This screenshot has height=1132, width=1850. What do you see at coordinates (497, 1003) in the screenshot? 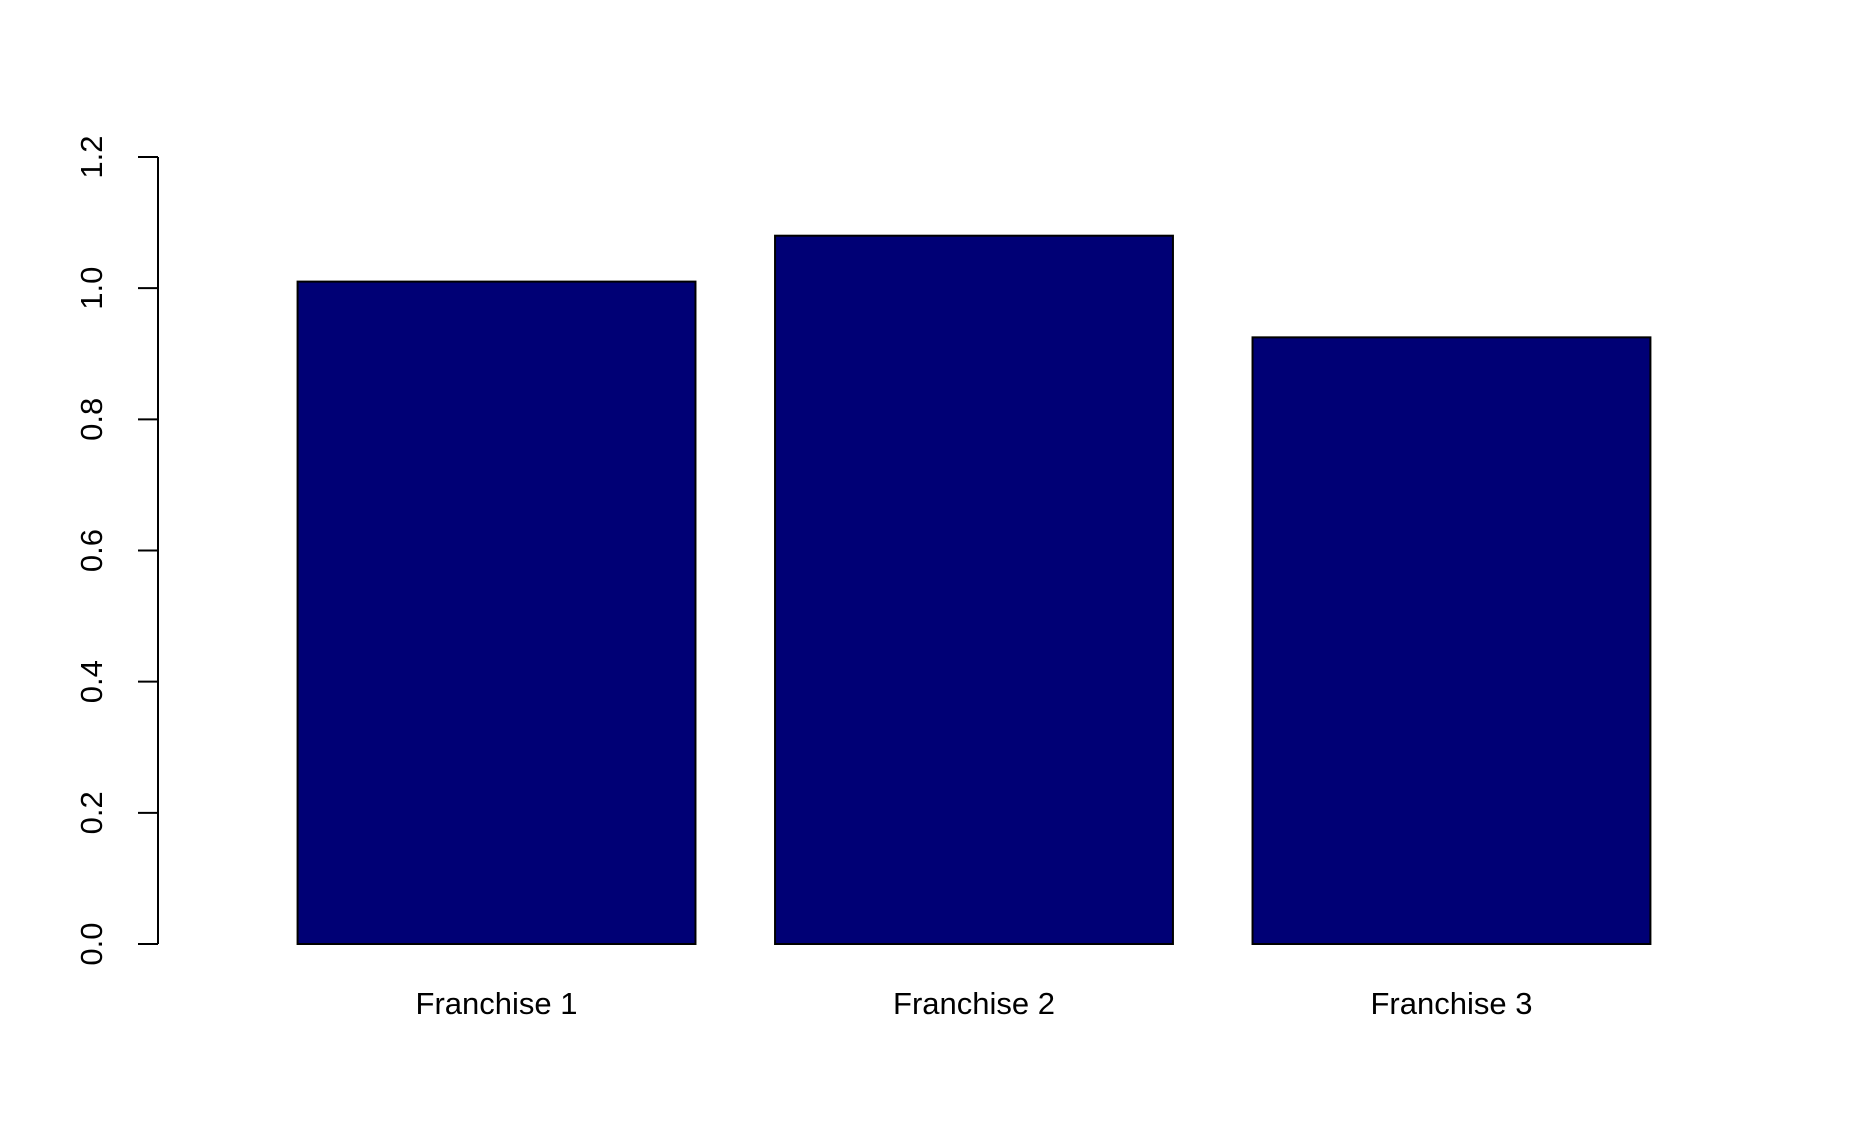
I see `x-category-label: Franchise 1` at bounding box center [497, 1003].